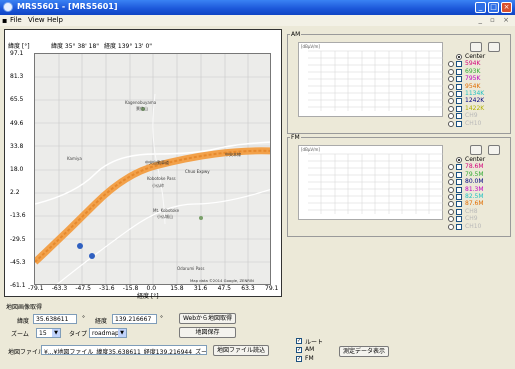  What do you see at coordinates (476, 150) in the screenshot?
I see `fm-prev-button` at bounding box center [476, 150].